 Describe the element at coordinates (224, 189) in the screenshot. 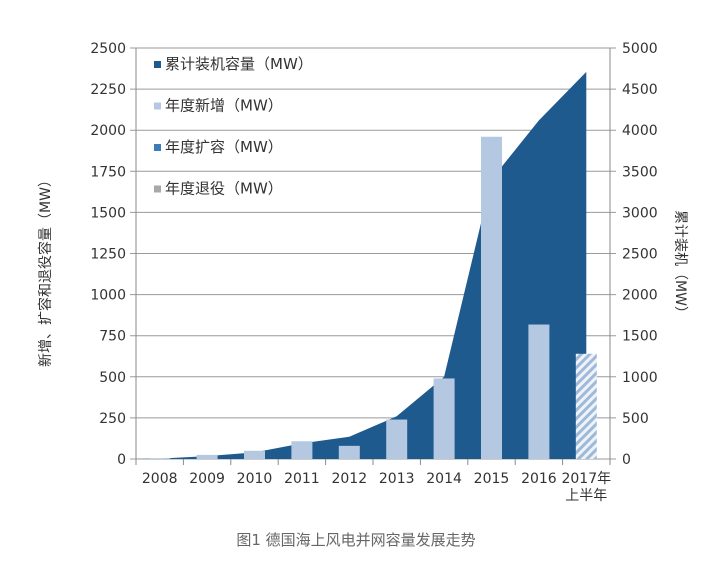

I see `legend-label: 年度退役（MW）` at that location.